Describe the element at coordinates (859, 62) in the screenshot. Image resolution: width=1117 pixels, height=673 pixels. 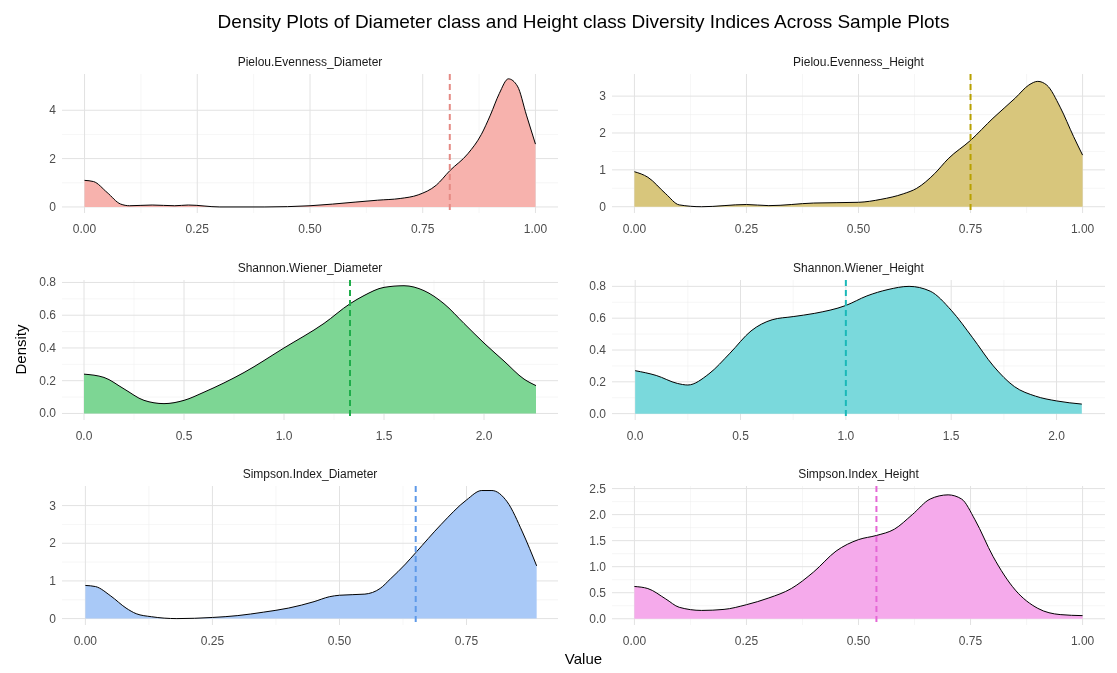
I see `chart-title: Pielou.Evenness_Height` at that location.